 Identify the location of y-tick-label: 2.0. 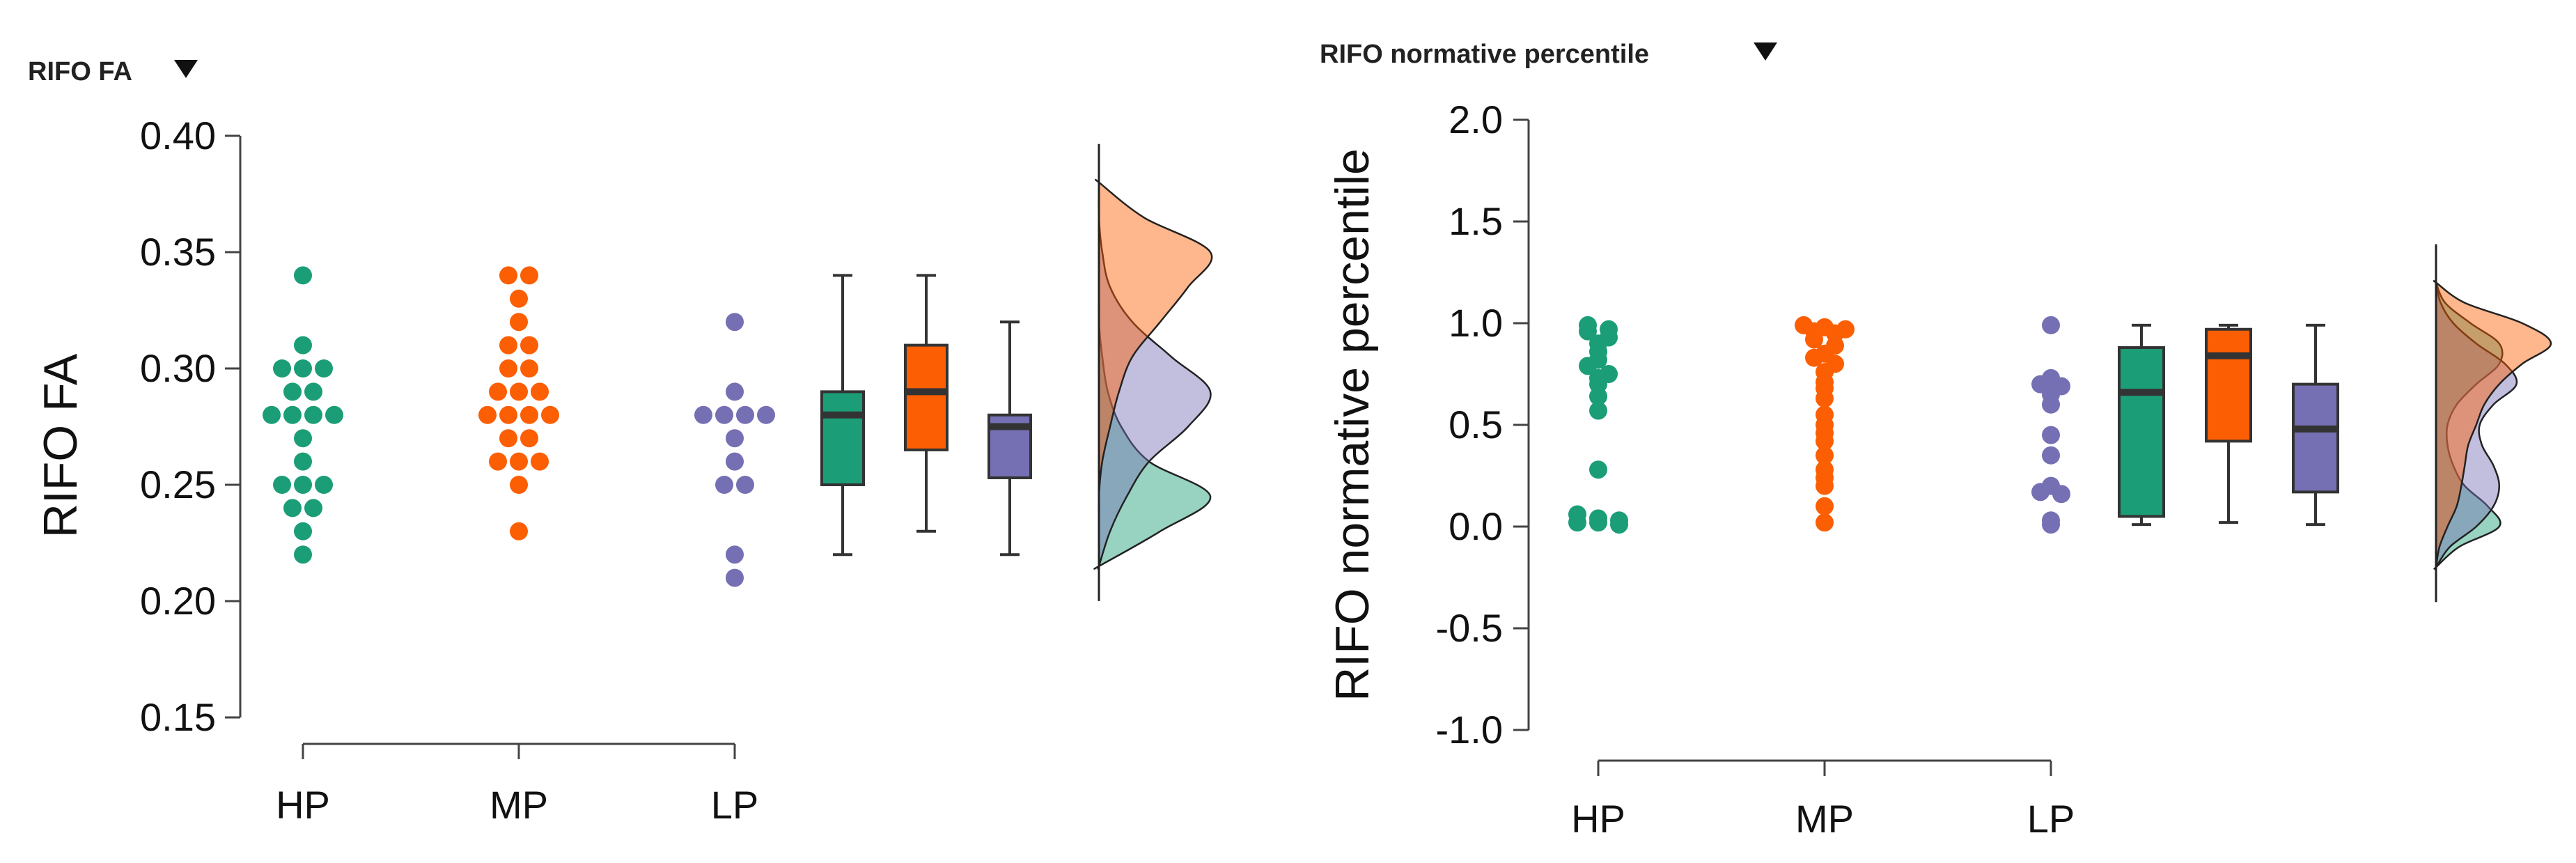
(1476, 119).